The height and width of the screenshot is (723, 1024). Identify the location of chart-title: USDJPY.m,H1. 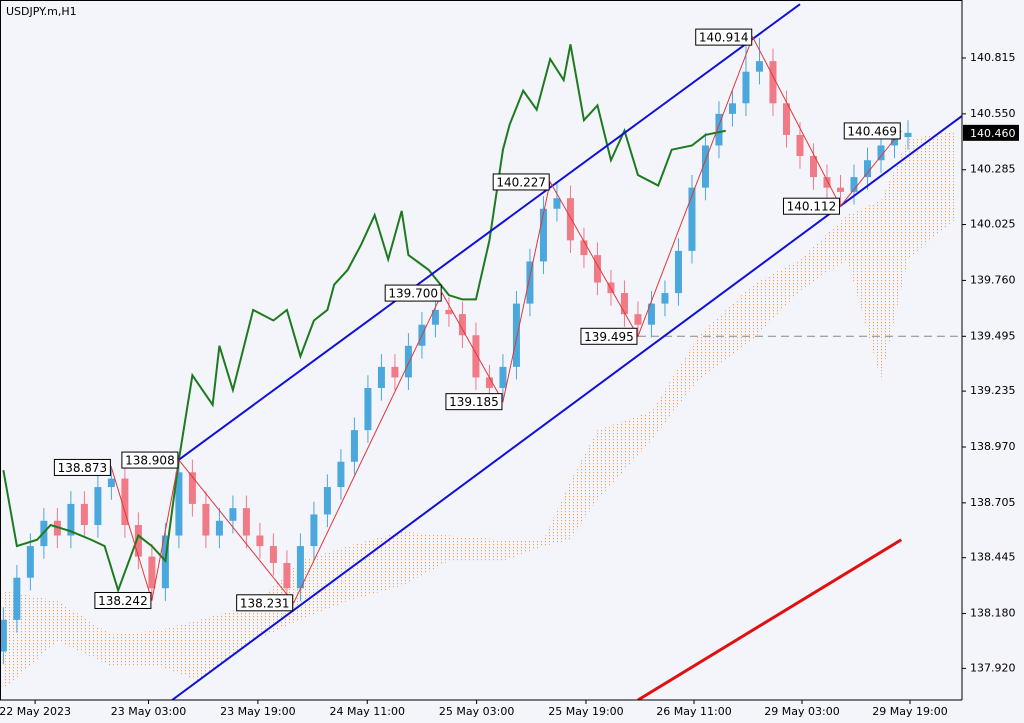
(41, 11).